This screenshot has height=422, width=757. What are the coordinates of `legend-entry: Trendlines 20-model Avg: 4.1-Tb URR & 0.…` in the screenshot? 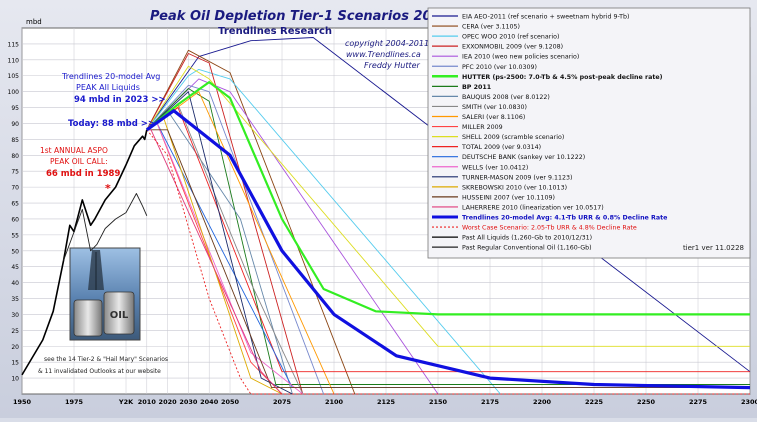 It's located at (564, 218).